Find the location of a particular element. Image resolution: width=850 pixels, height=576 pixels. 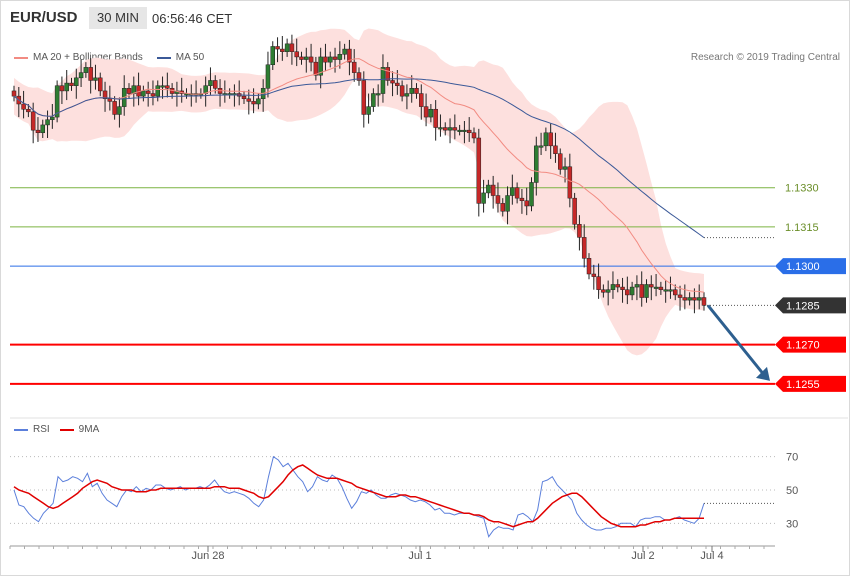

x-tick-label: Jul 1 is located at coordinates (419, 556).